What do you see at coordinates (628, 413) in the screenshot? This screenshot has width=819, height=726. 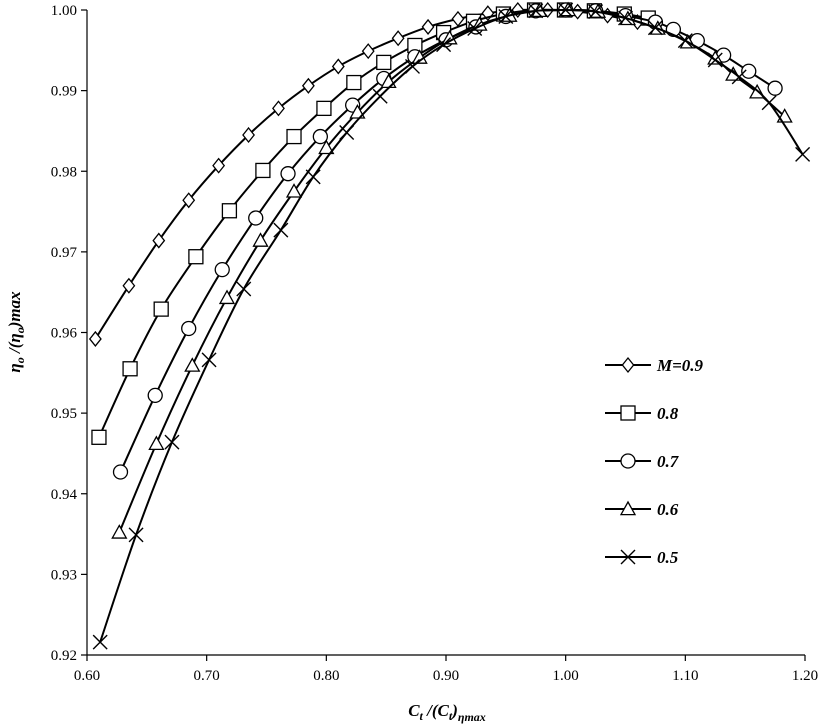 I see `legend-marker-square` at bounding box center [628, 413].